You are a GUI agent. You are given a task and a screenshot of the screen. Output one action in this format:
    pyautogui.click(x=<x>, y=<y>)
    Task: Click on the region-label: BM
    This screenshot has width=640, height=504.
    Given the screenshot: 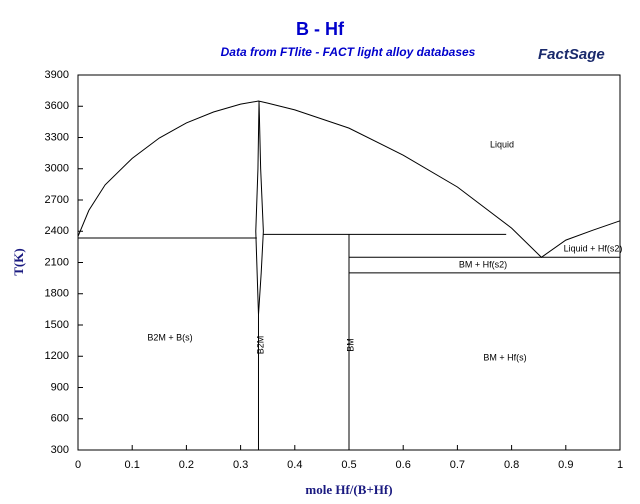 What is the action you would take?
    pyautogui.click(x=350, y=345)
    